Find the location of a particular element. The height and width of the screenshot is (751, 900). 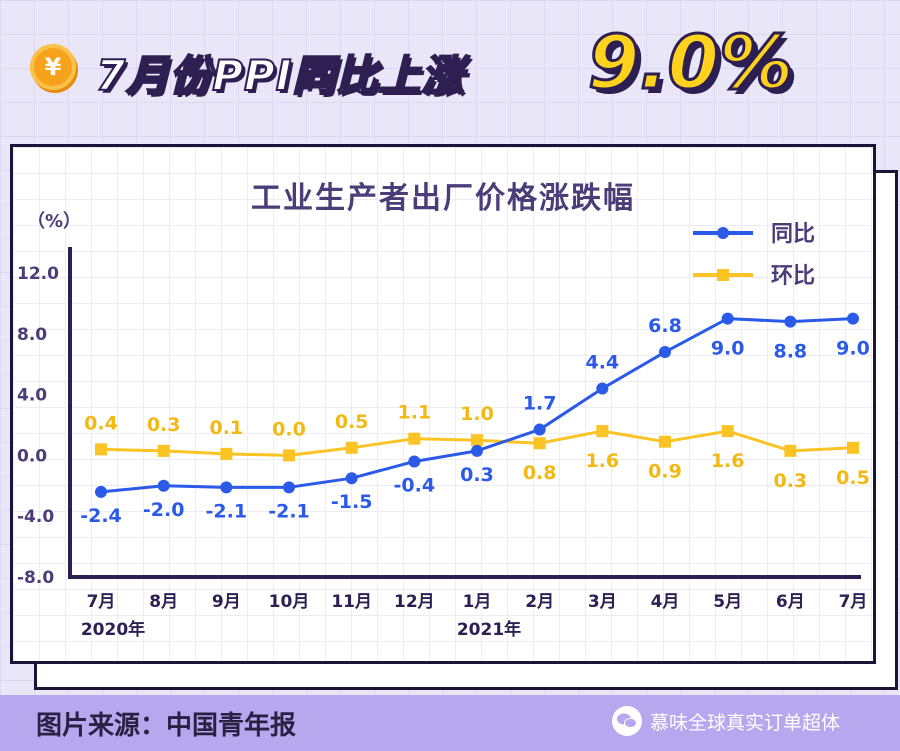

mom-data-label: 0.9 is located at coordinates (665, 472).